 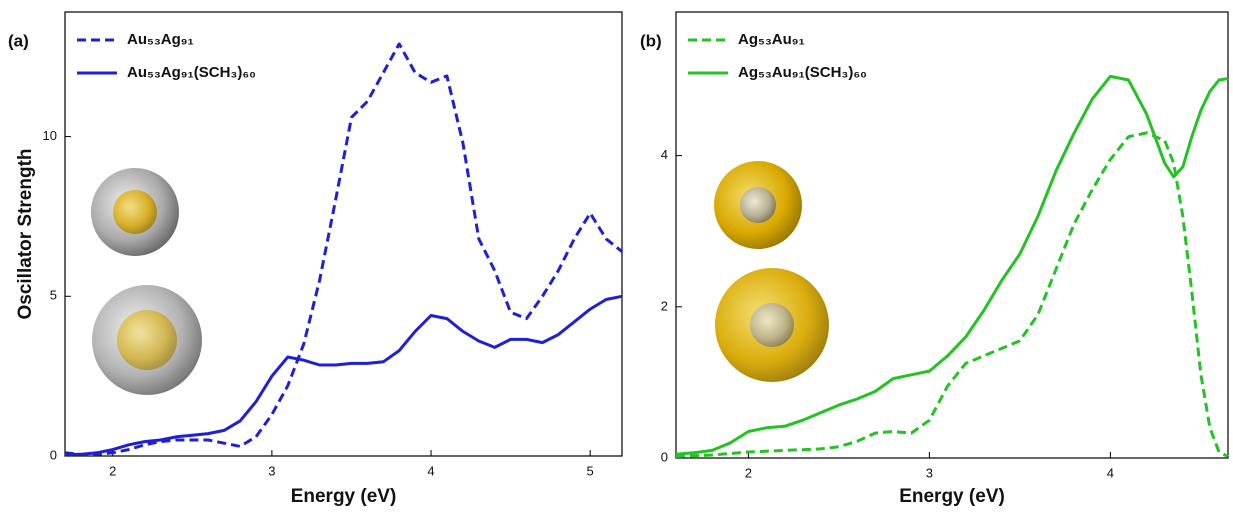 What do you see at coordinates (802, 72) in the screenshot?
I see `legend-label: Ag₅₃Au₉₁(SCH₃)₆₀` at bounding box center [802, 72].